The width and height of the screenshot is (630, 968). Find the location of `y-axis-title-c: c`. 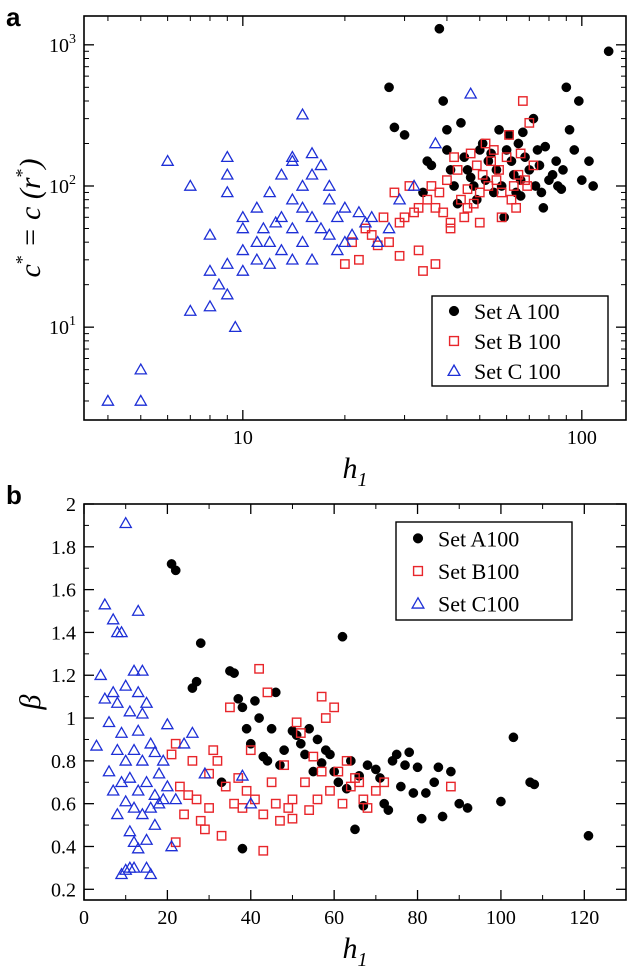

y-axis-title-c: c is located at coordinates (30, 270).